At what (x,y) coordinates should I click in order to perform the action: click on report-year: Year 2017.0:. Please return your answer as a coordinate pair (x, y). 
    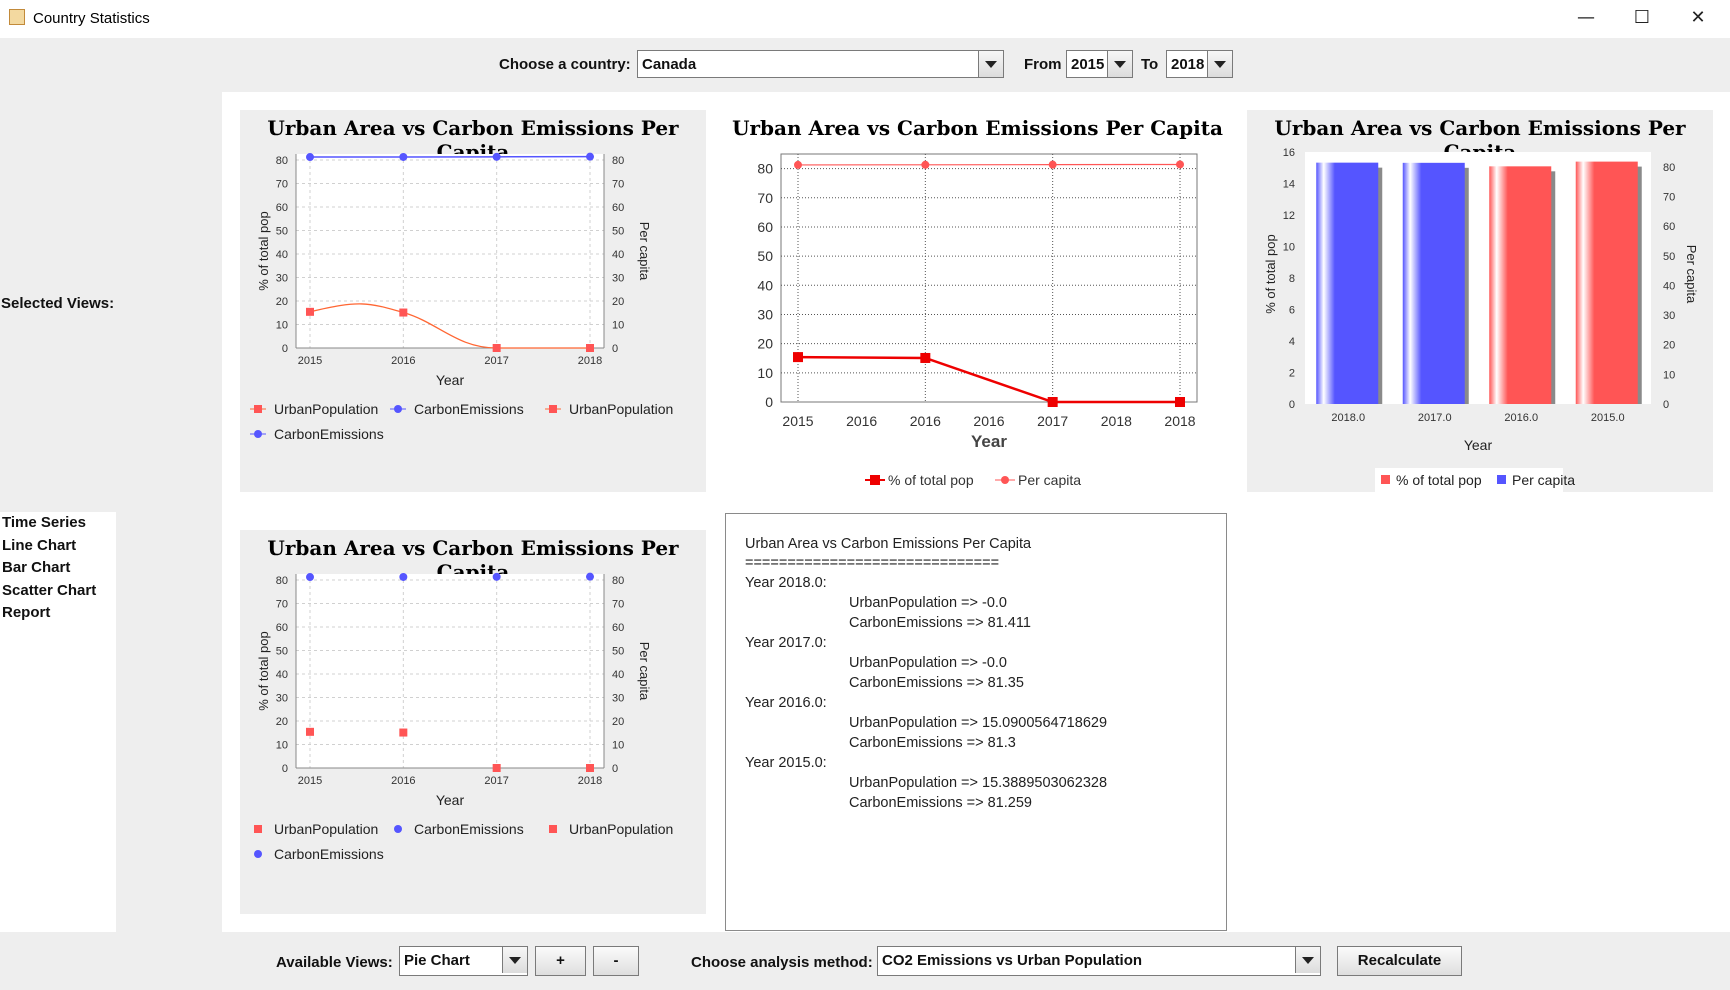
    Looking at the image, I should click on (786, 643).